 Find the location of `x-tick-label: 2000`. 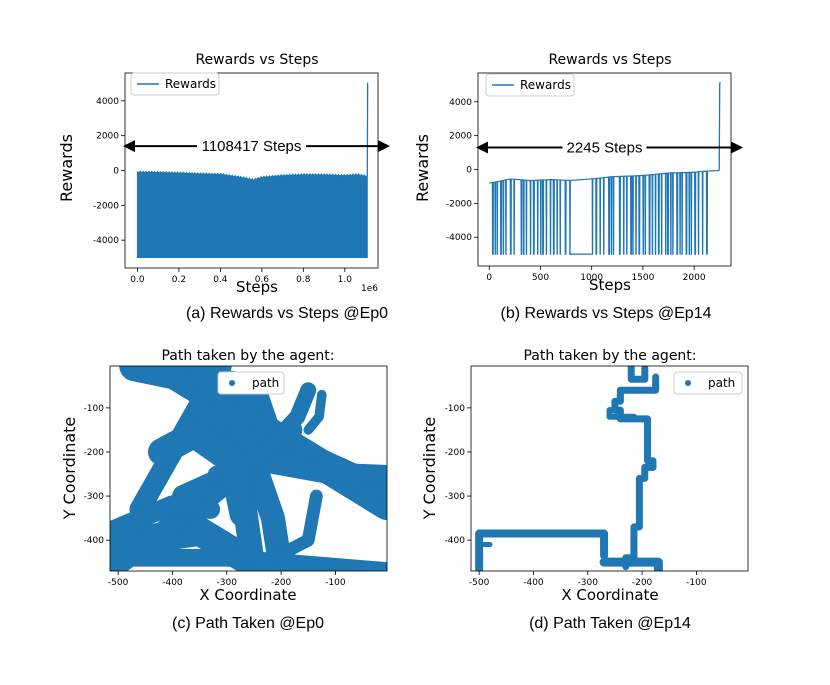

x-tick-label: 2000 is located at coordinates (694, 278).